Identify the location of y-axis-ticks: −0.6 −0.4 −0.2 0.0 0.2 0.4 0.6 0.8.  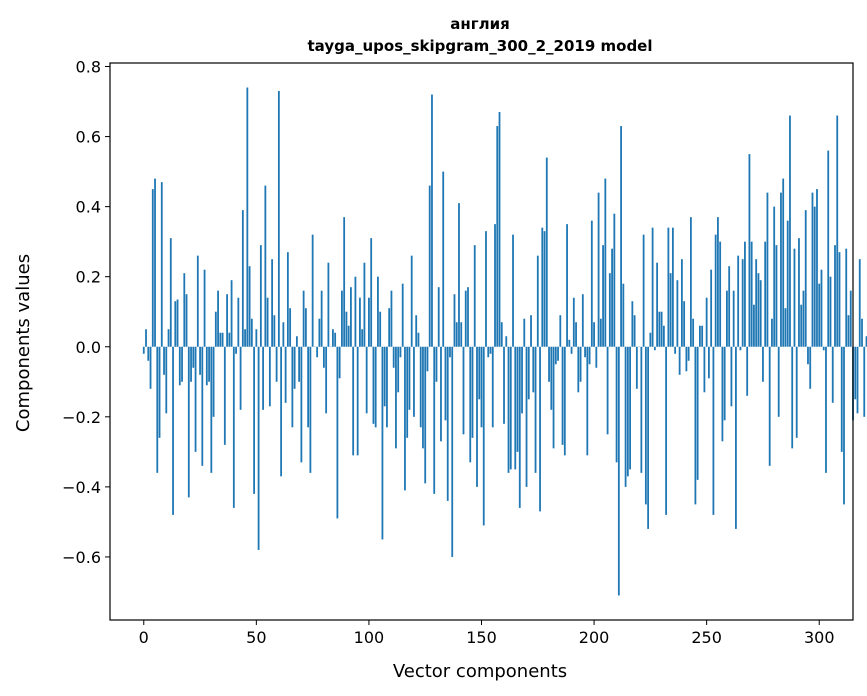
(86, 312).